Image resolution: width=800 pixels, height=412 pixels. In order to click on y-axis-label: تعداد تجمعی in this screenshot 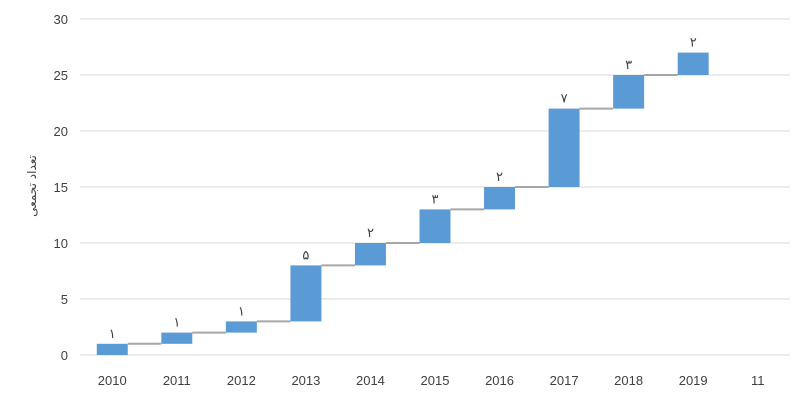, I will do `click(32, 186)`.